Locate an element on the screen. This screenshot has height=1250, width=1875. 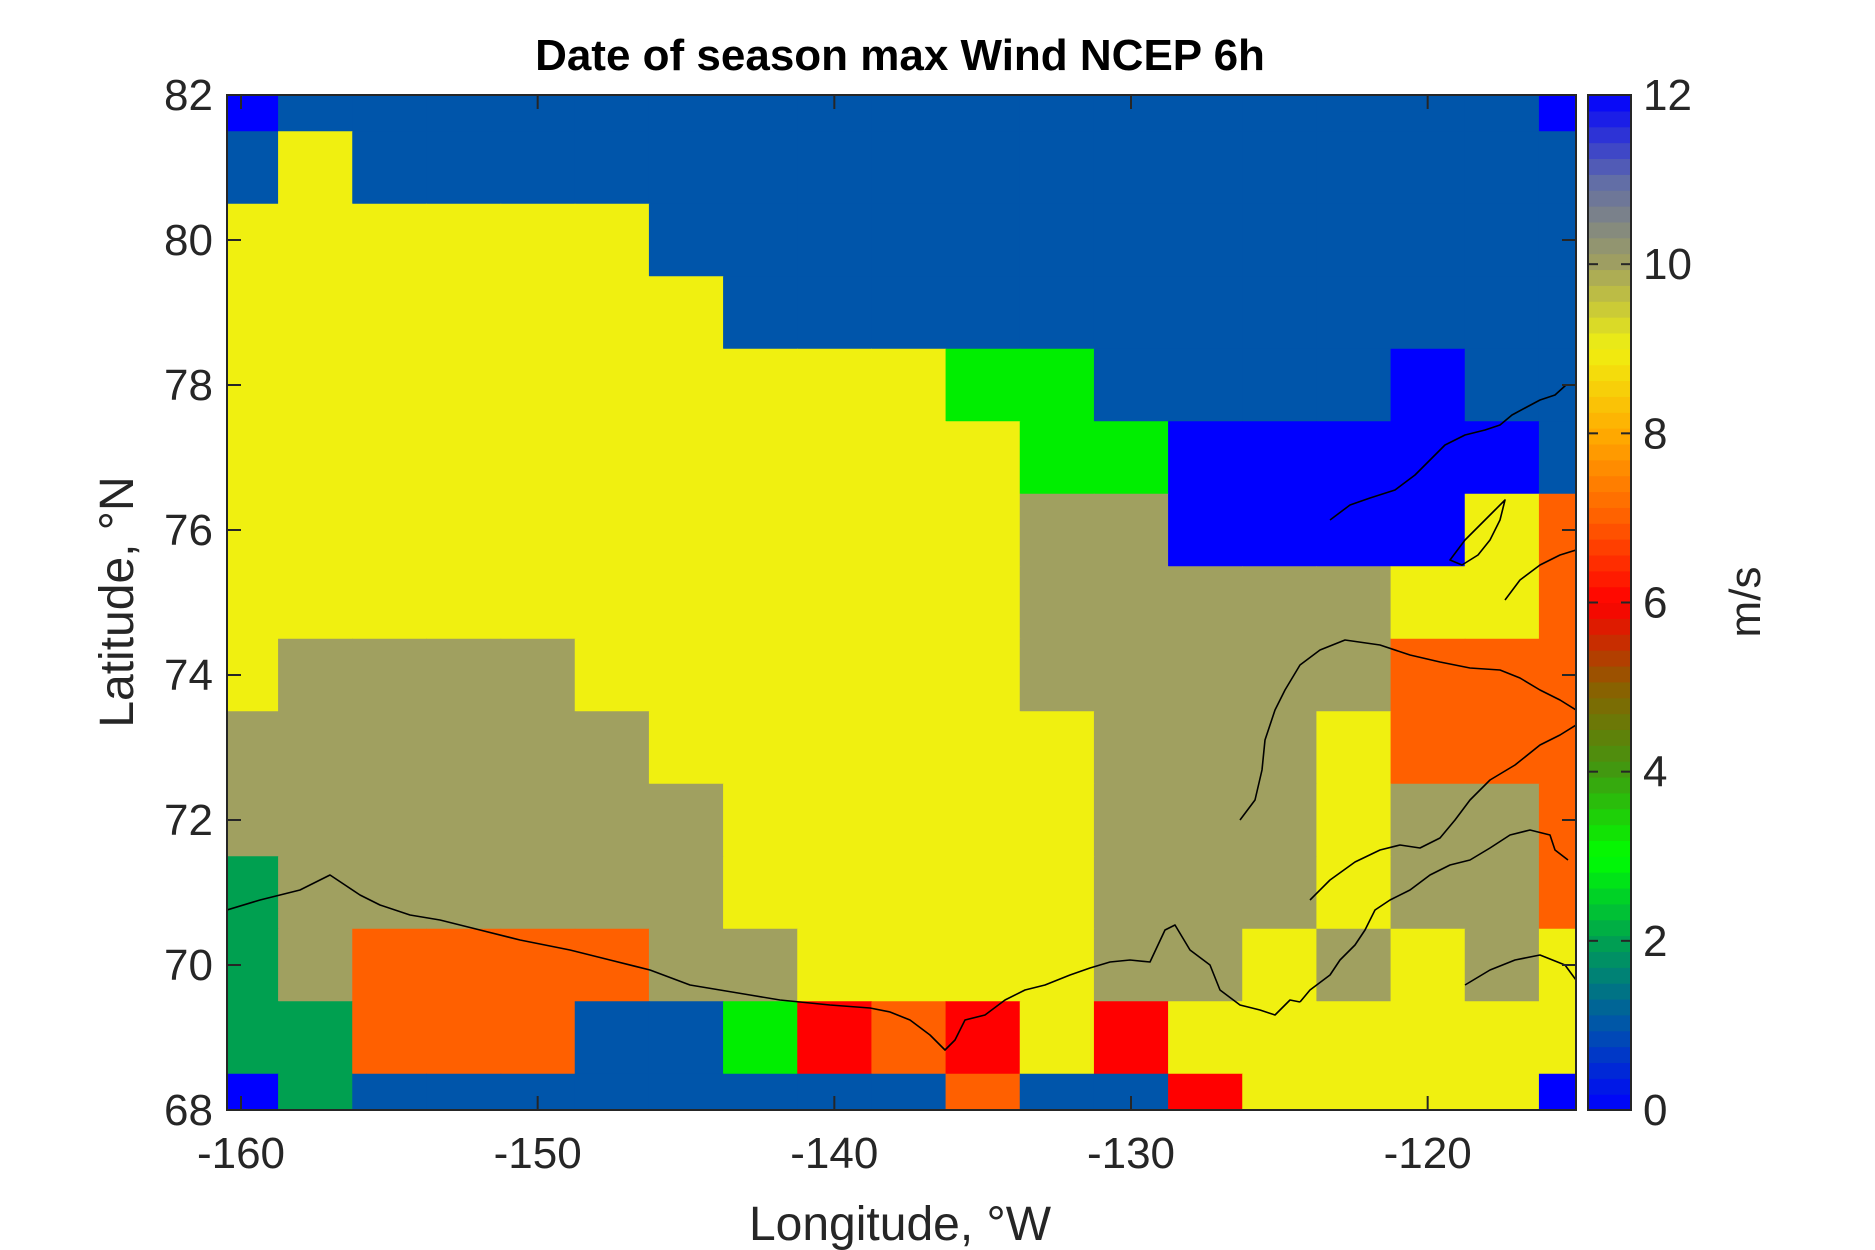
arctic-island-coastline is located at coordinates (1448, 452).